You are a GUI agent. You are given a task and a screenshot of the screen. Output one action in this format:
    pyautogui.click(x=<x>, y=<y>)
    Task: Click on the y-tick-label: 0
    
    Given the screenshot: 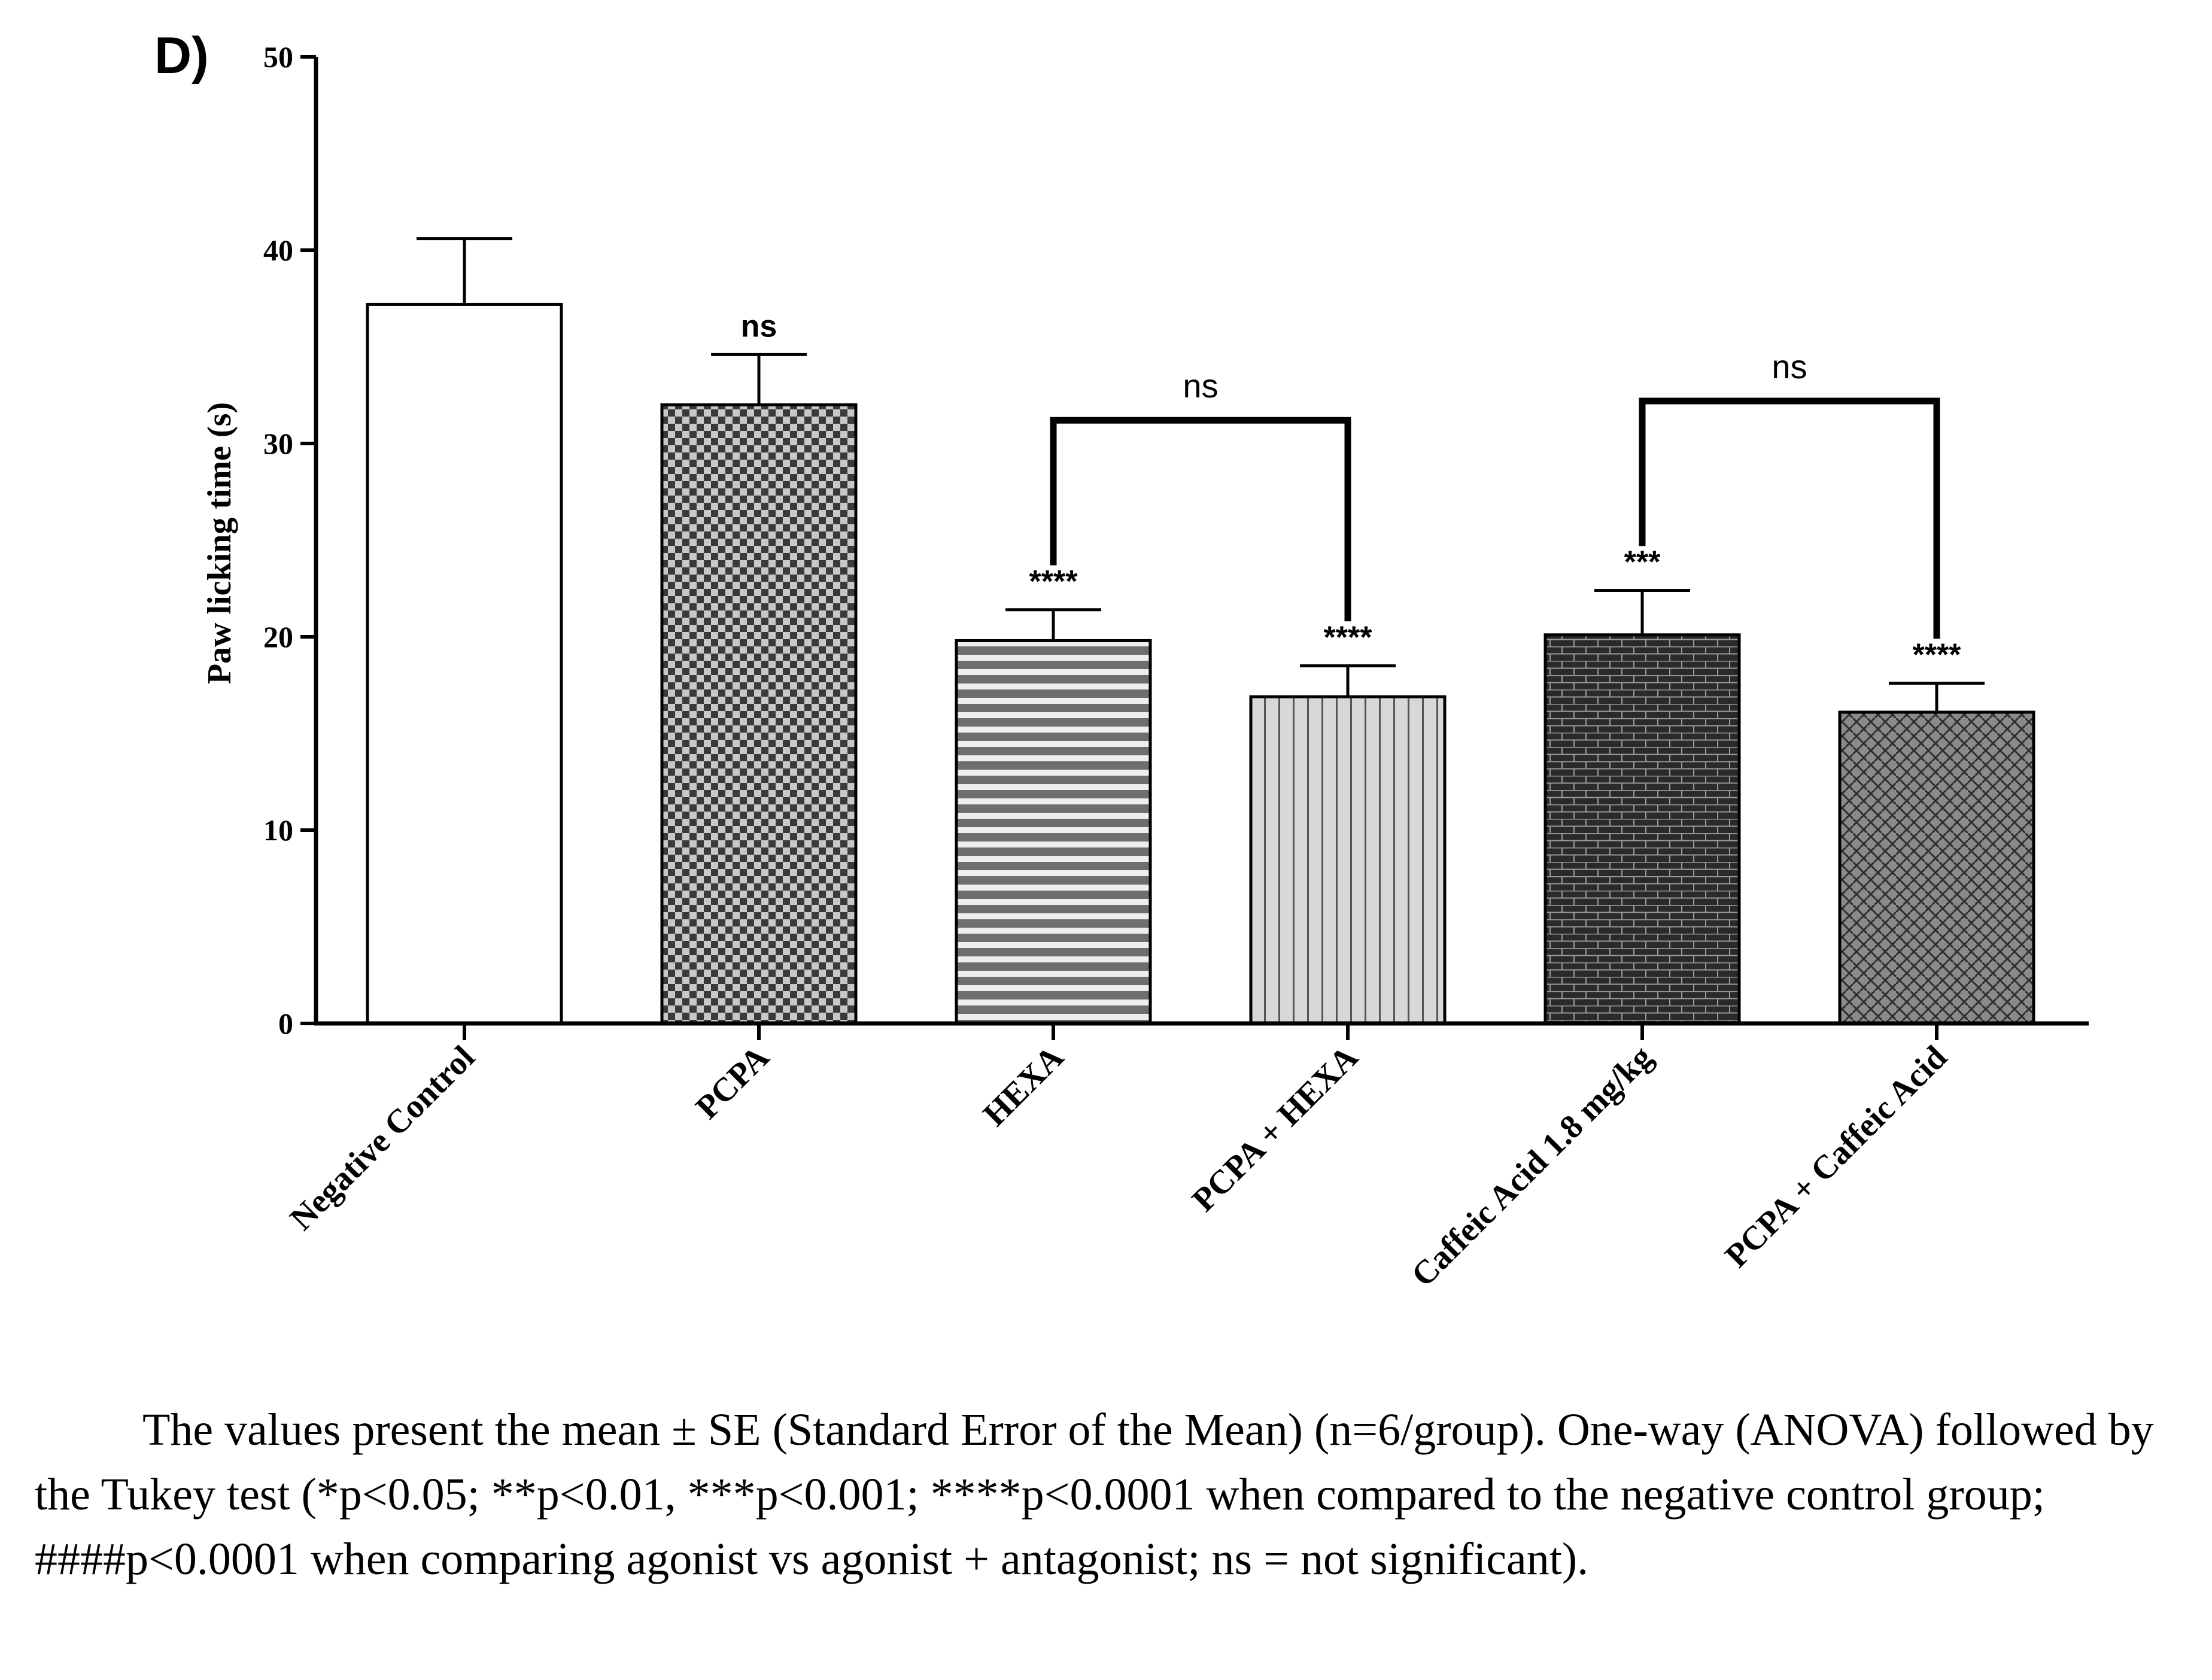 What is the action you would take?
    pyautogui.click(x=285, y=1024)
    